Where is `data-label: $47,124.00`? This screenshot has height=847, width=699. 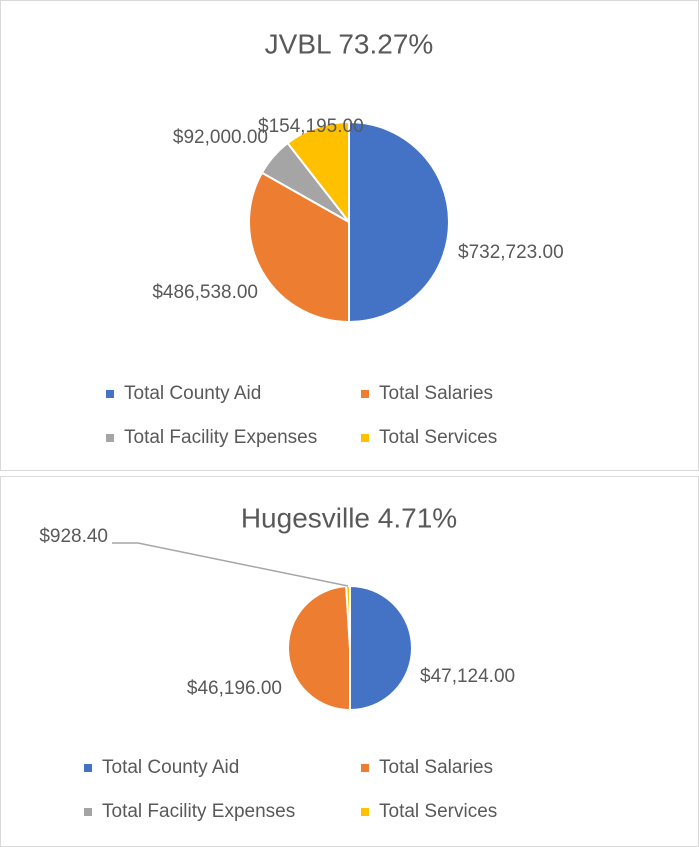
data-label: $47,124.00 is located at coordinates (467, 676).